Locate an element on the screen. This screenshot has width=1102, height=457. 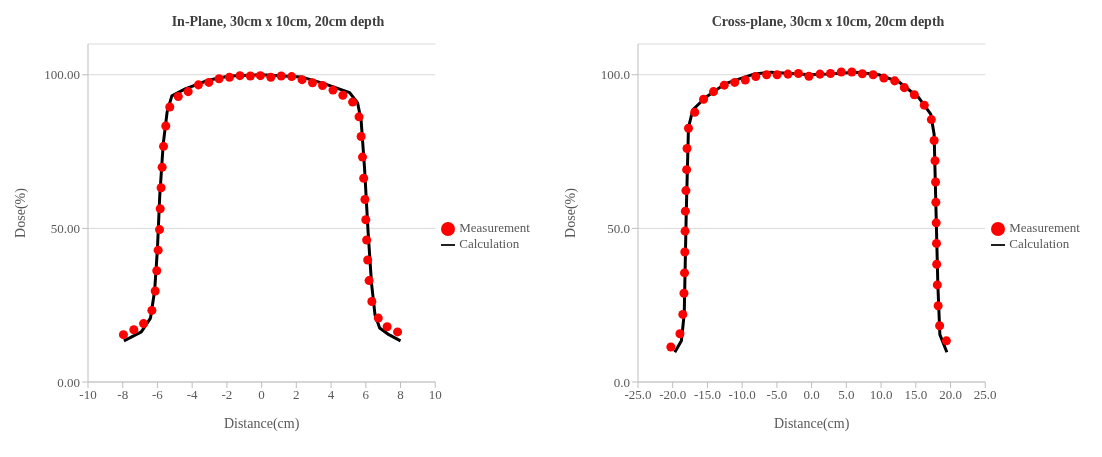
x-tick-label: 0.0 is located at coordinates (811, 395).